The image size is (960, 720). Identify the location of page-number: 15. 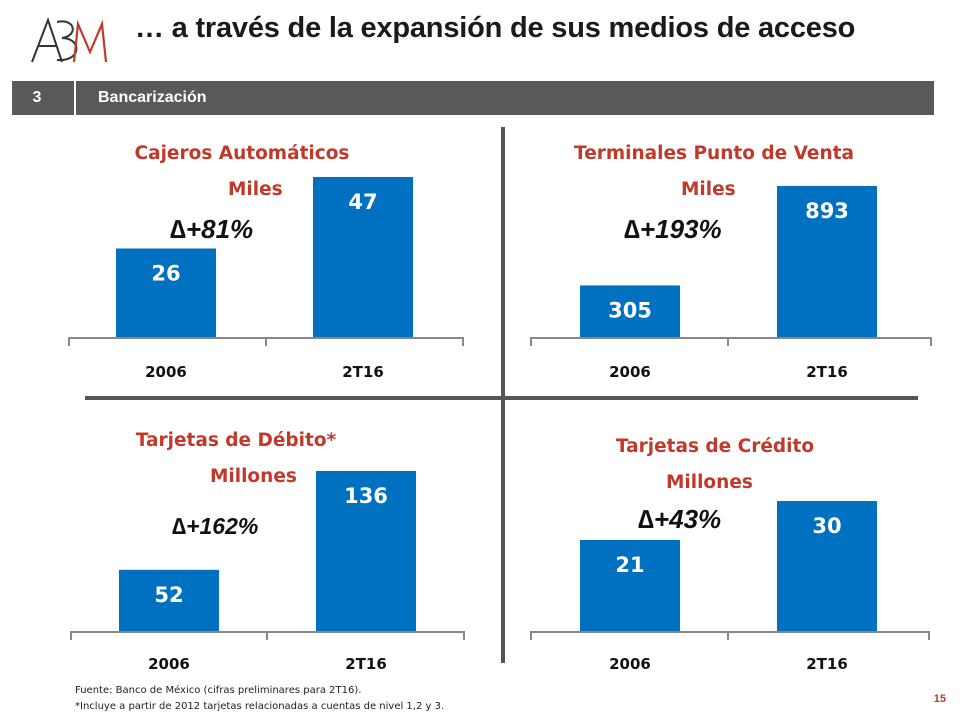
(939, 699).